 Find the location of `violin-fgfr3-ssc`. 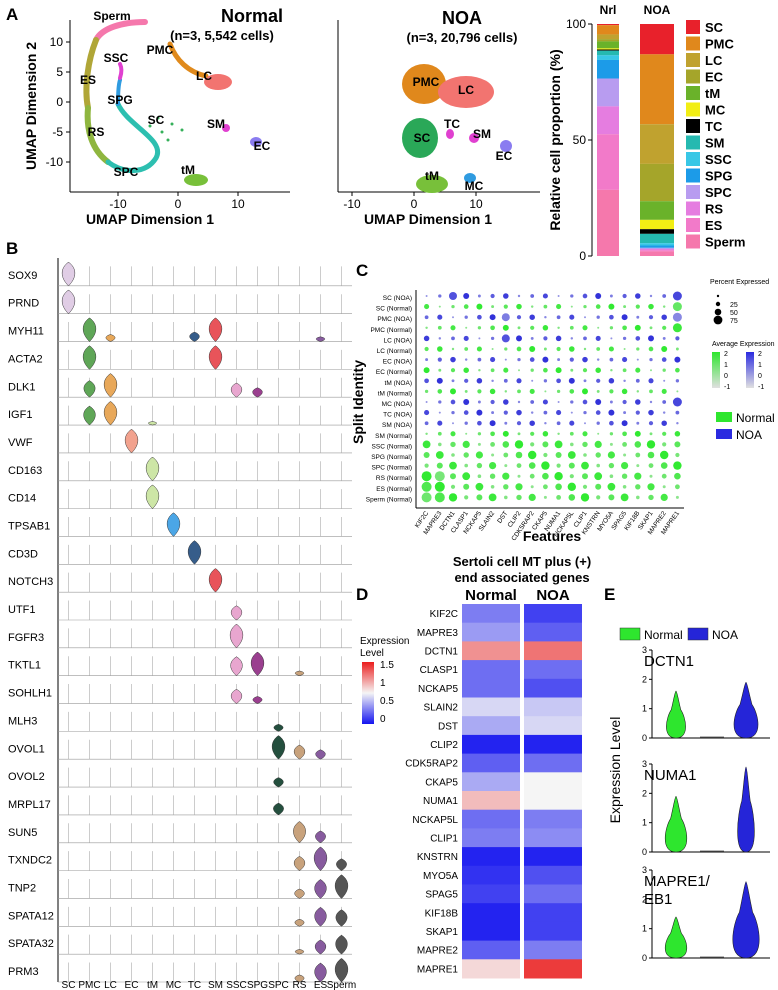

violin-fgfr3-ssc is located at coordinates (236, 636).